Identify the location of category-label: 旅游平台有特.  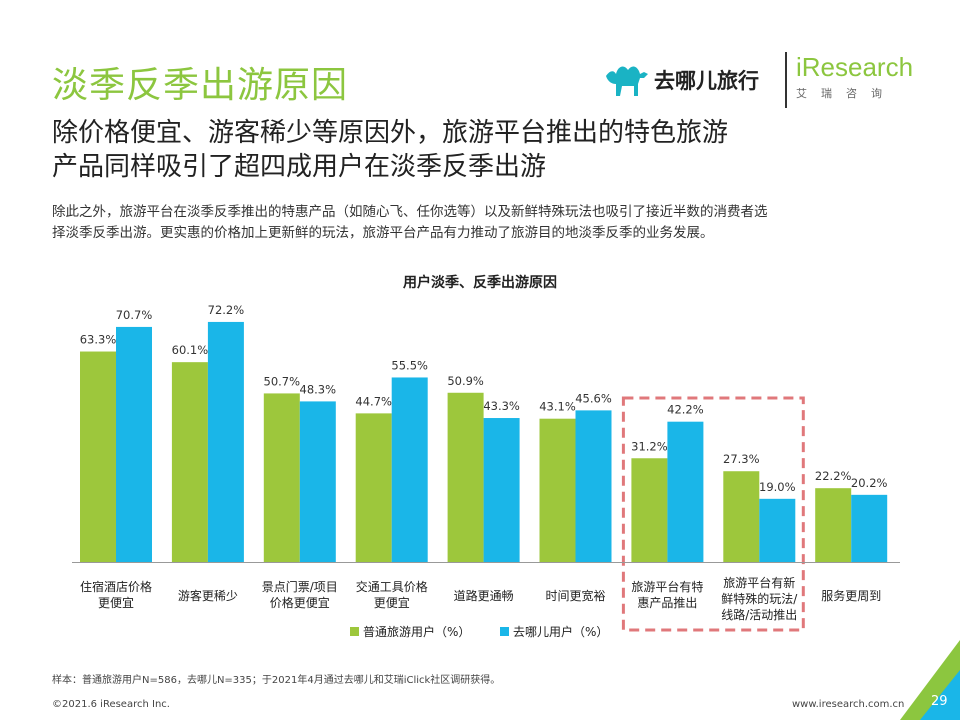
(667, 586).